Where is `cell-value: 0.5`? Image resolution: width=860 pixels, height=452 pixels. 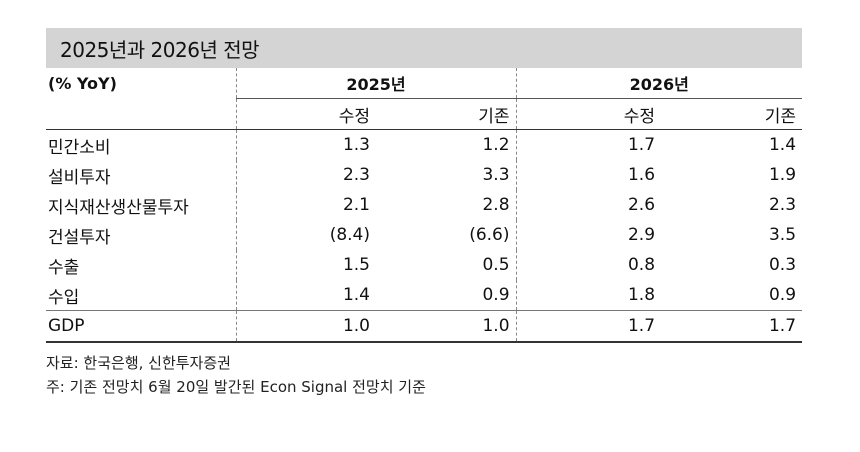 cell-value: 0.5 is located at coordinates (446, 265).